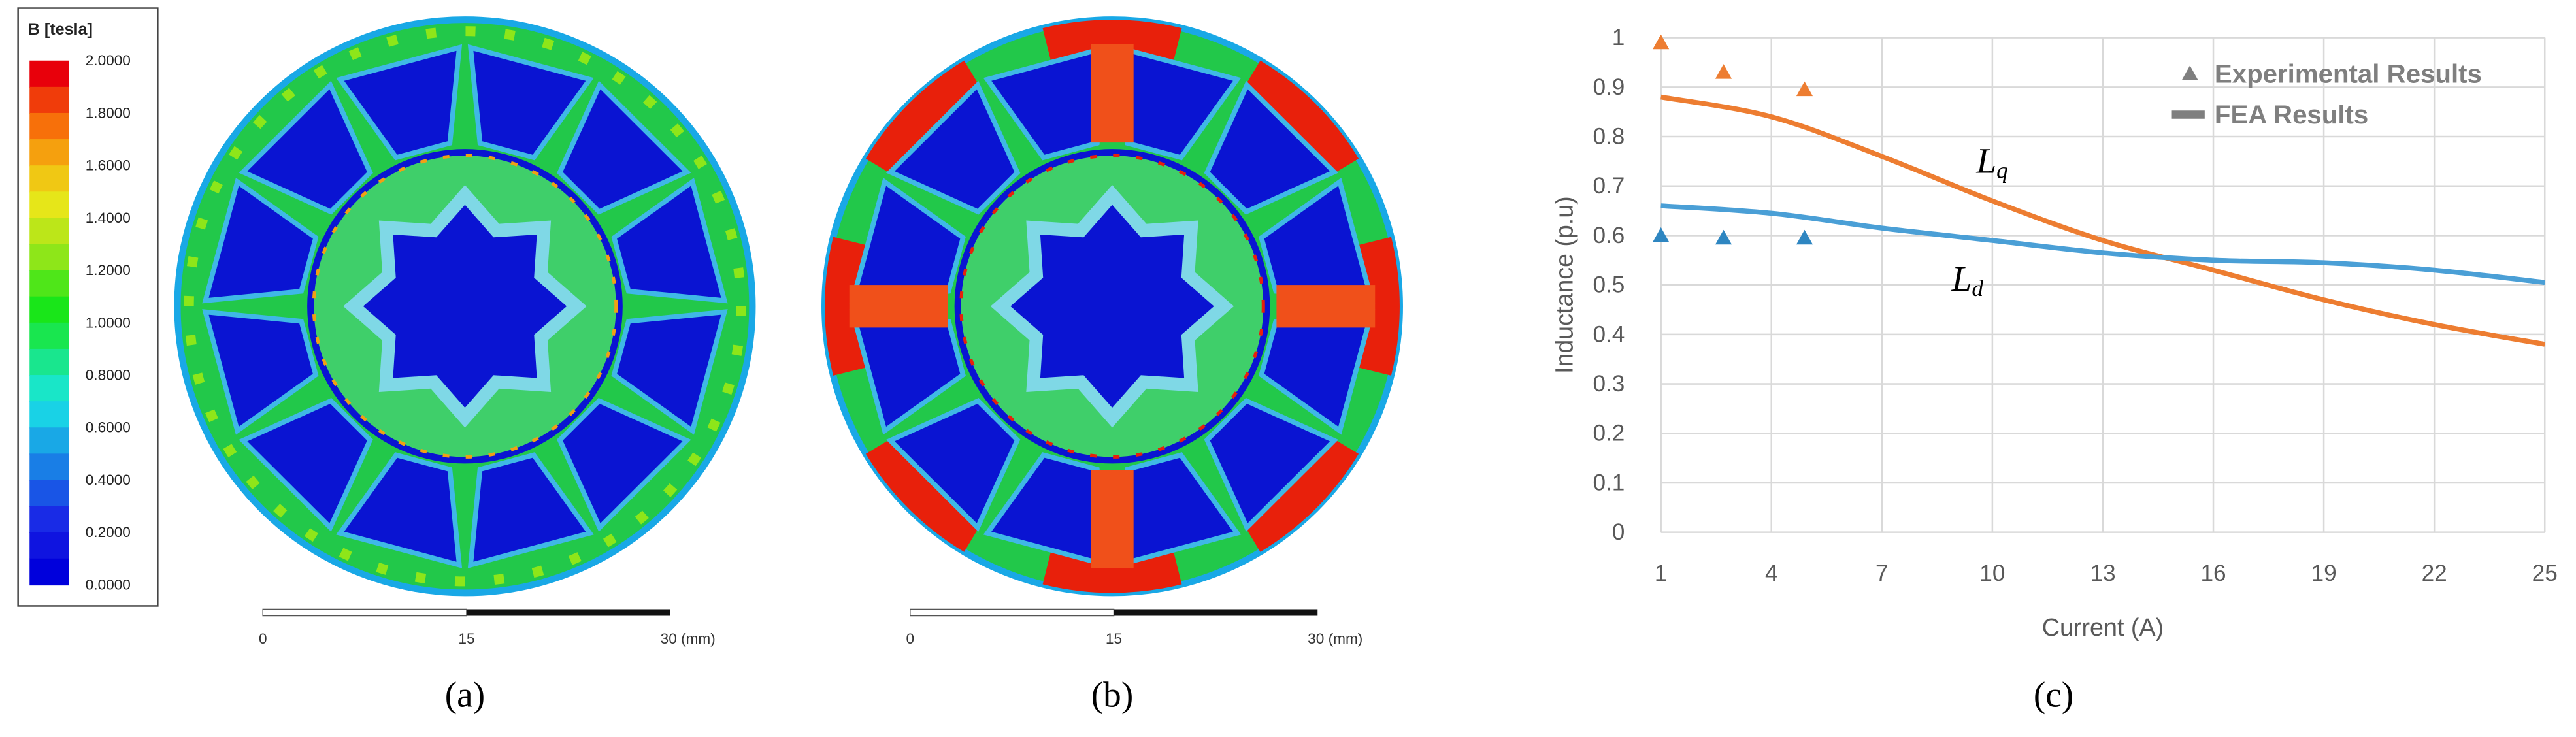 The height and width of the screenshot is (737, 2576). I want to click on colorbar-label: 0.2000, so click(108, 532).